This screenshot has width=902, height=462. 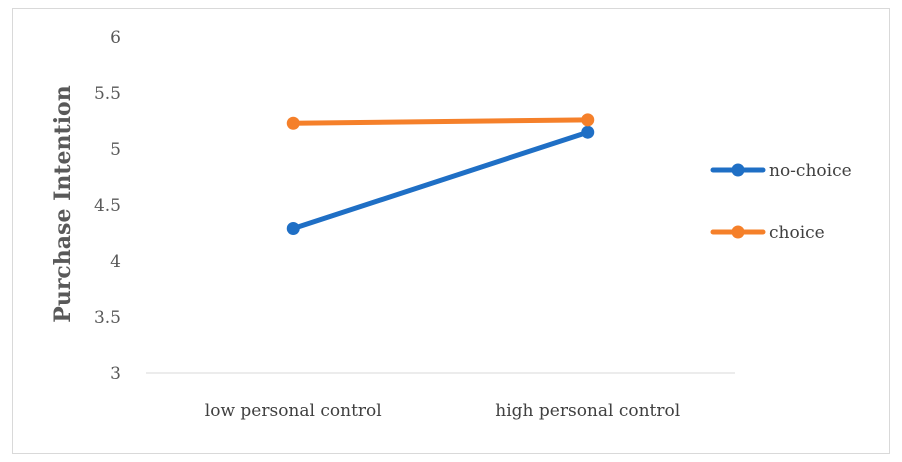 What do you see at coordinates (293, 411) in the screenshot?
I see `x-category-label: low personal control` at bounding box center [293, 411].